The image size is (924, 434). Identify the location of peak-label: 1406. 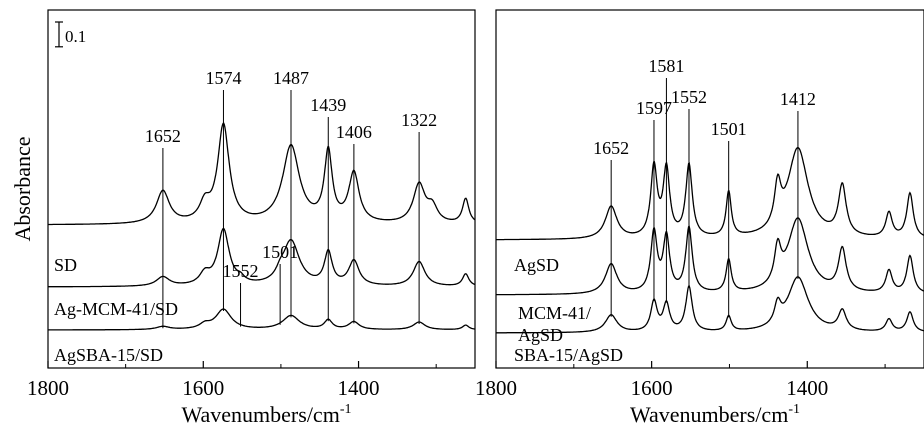
(354, 132).